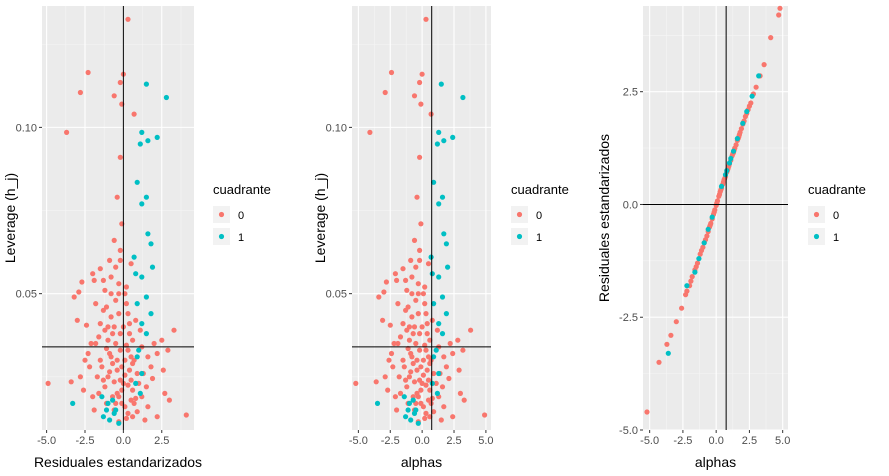 The height and width of the screenshot is (476, 889). I want to click on x-tick-label: 5.0, so click(782, 441).